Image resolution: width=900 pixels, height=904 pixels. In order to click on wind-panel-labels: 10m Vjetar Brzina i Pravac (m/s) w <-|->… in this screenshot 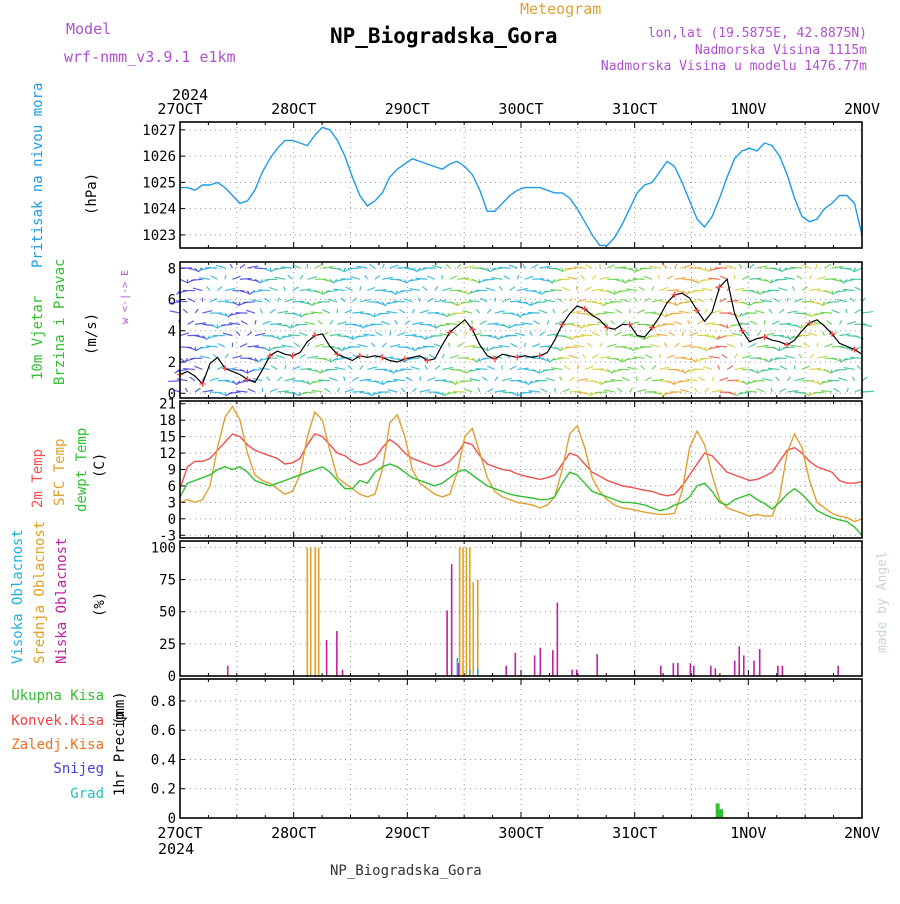, I will do `click(80, 322)`.